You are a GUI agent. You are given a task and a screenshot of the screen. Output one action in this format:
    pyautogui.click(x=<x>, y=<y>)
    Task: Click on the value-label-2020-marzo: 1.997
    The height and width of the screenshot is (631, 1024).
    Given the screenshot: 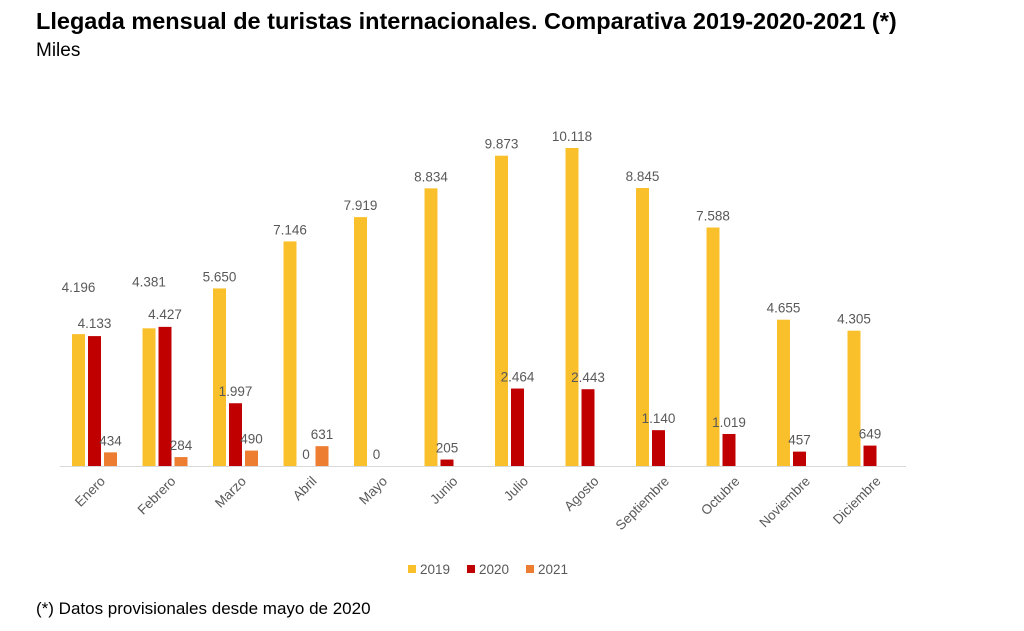 What is the action you would take?
    pyautogui.click(x=236, y=391)
    